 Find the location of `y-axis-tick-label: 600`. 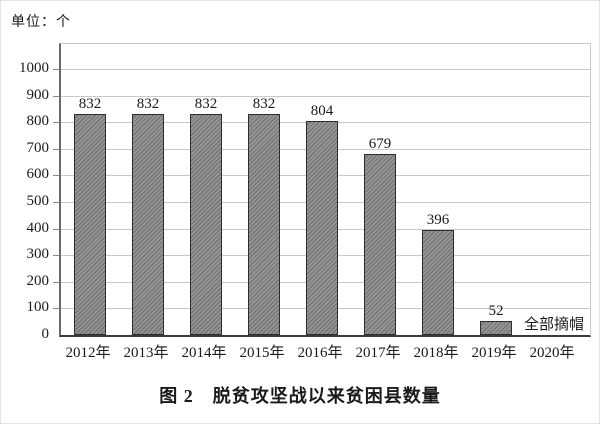

y-axis-tick-label: 600 is located at coordinates (38, 174).